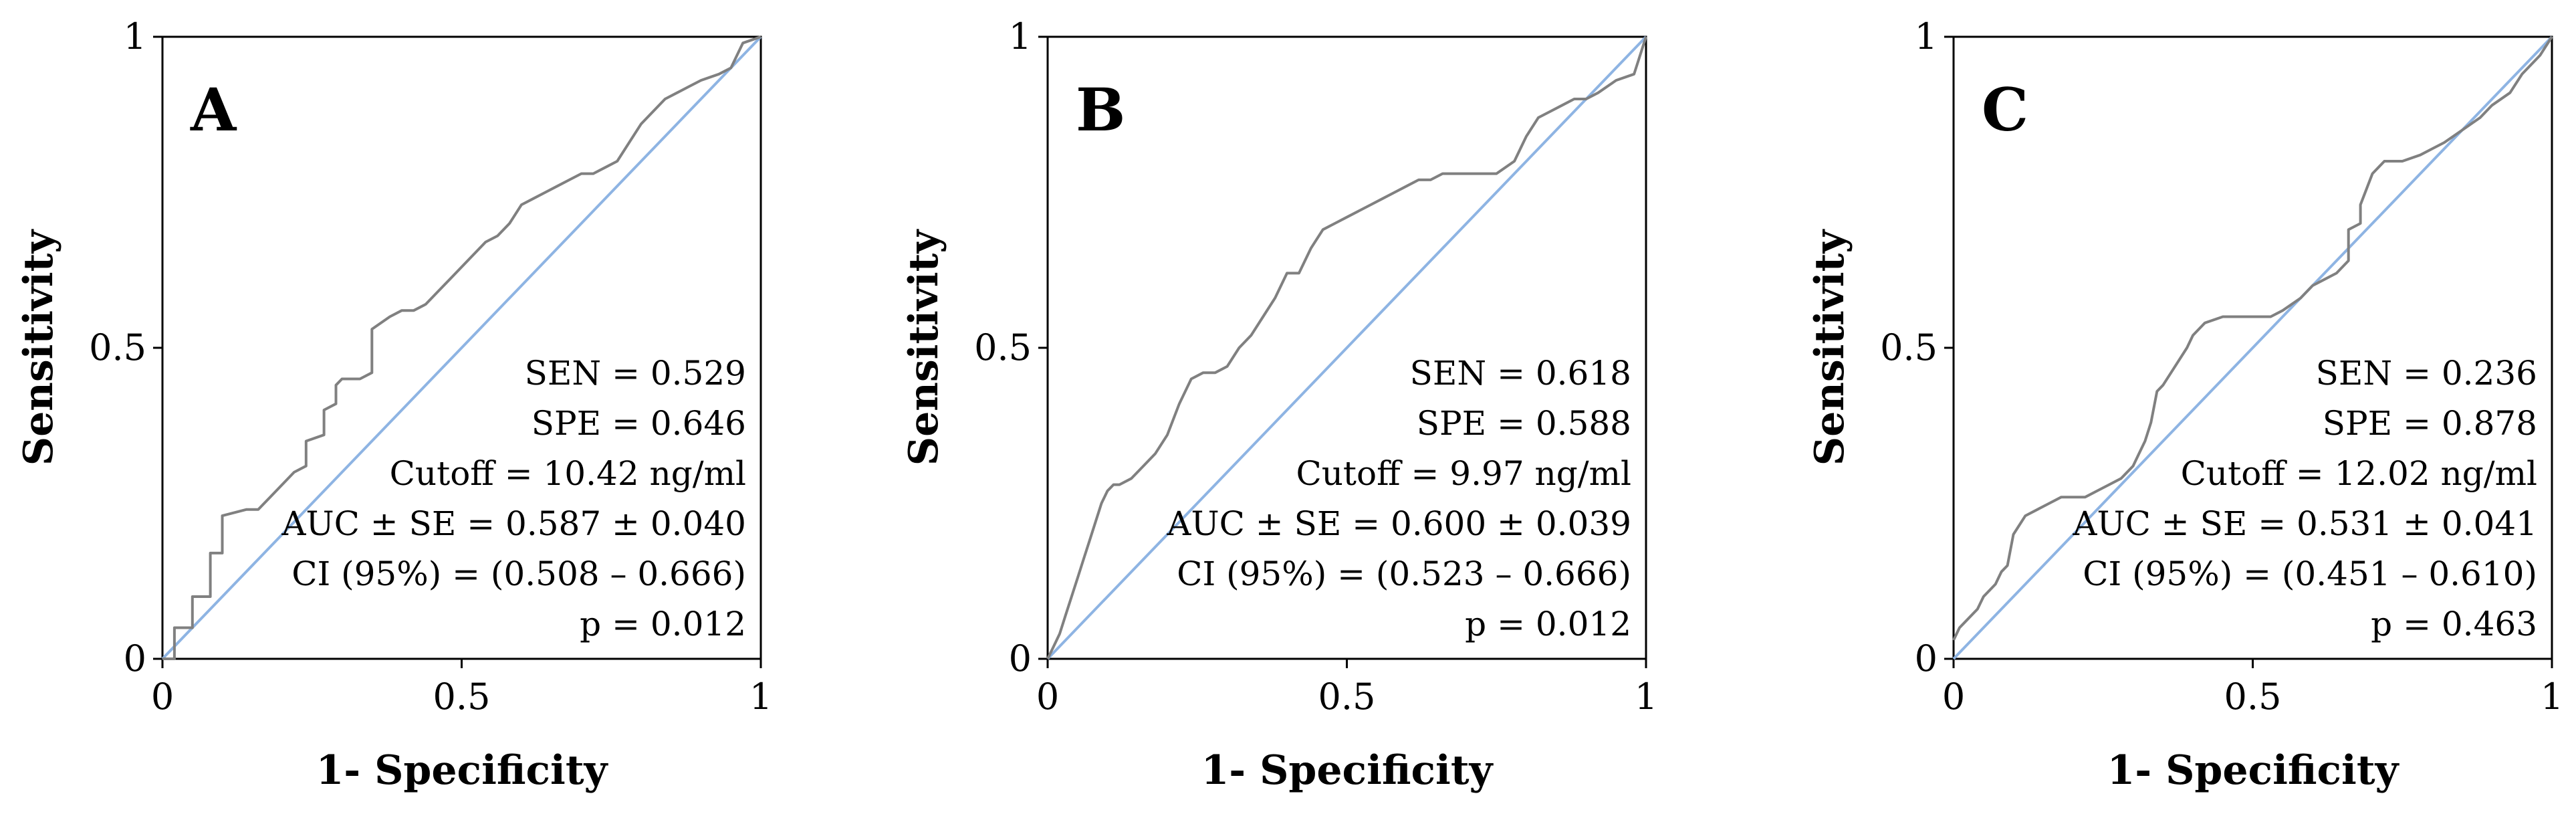 The width and height of the screenshot is (2576, 814). Describe the element at coordinates (1100, 110) in the screenshot. I see `panel-label: B` at that location.